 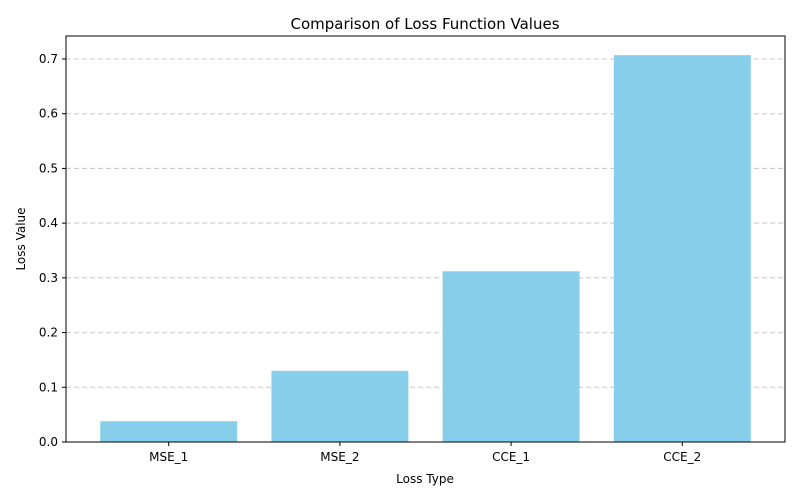 I want to click on x-tick-label: MSE_2, so click(x=339, y=457).